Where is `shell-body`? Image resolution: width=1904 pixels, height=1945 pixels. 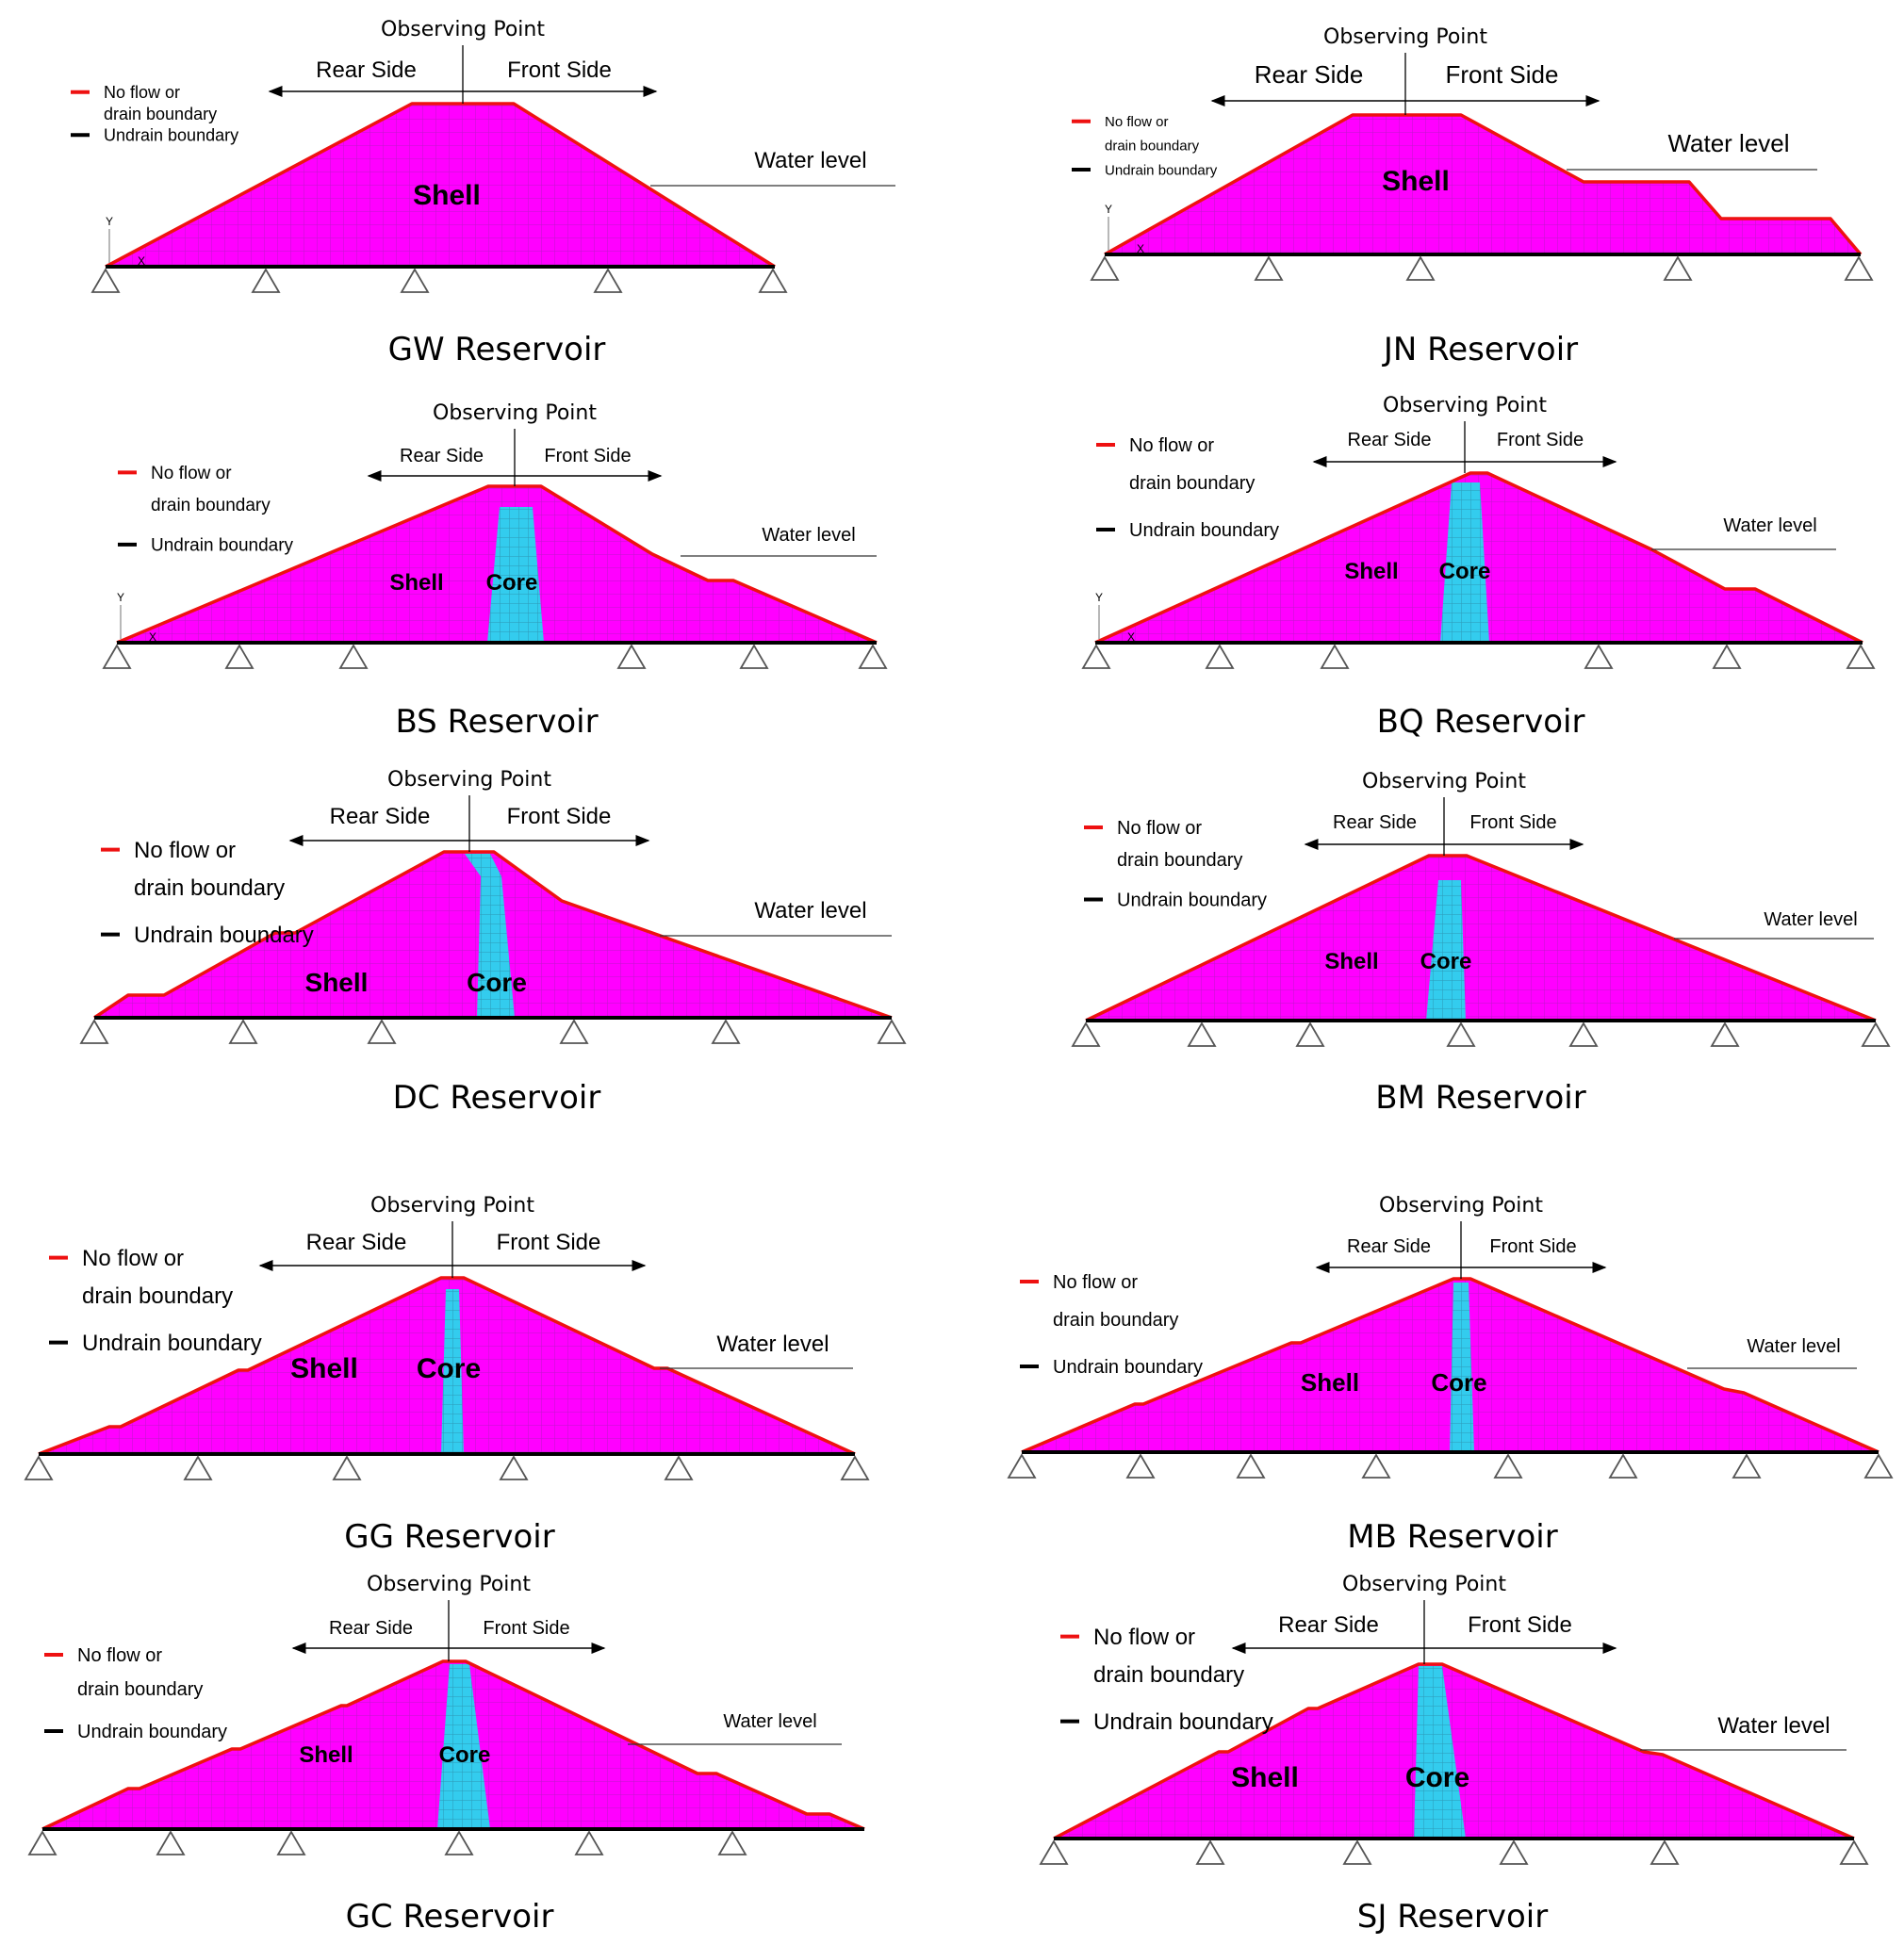
shell-body is located at coordinates (1450, 1365).